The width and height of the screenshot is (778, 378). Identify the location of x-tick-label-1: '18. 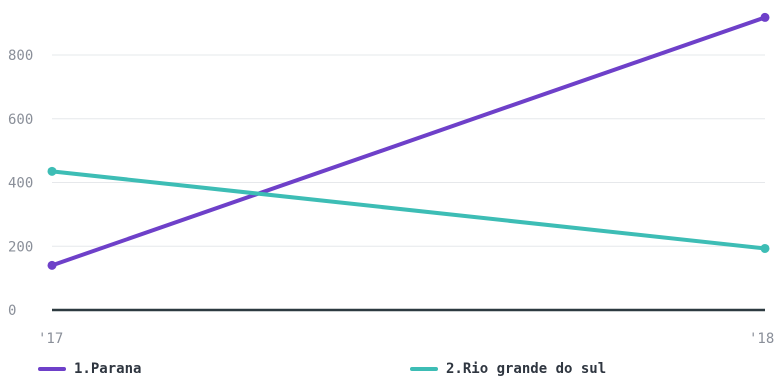
(761, 339).